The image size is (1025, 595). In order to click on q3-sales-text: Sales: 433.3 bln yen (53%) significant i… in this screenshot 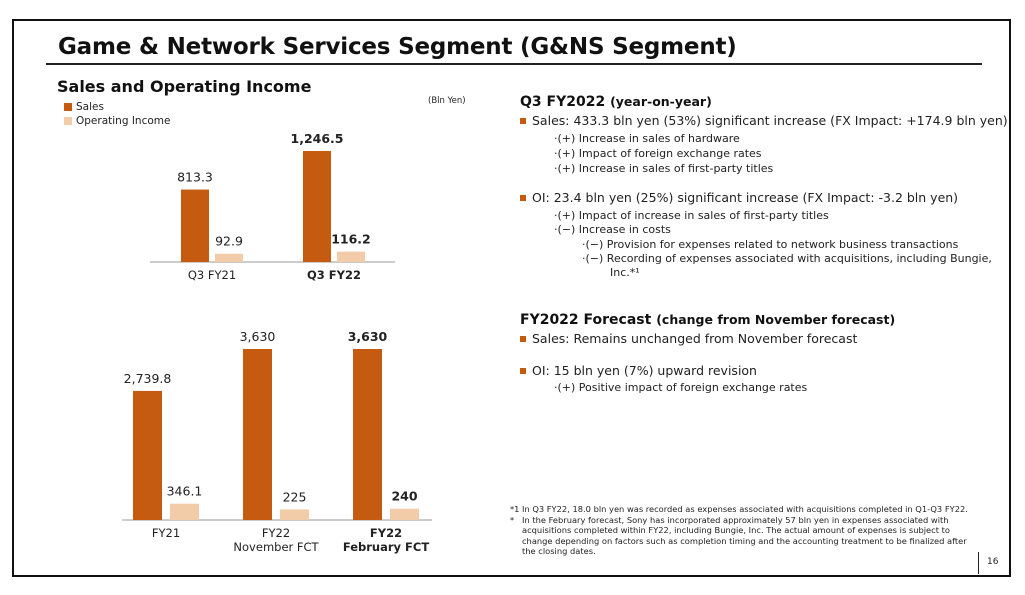, I will do `click(770, 120)`.